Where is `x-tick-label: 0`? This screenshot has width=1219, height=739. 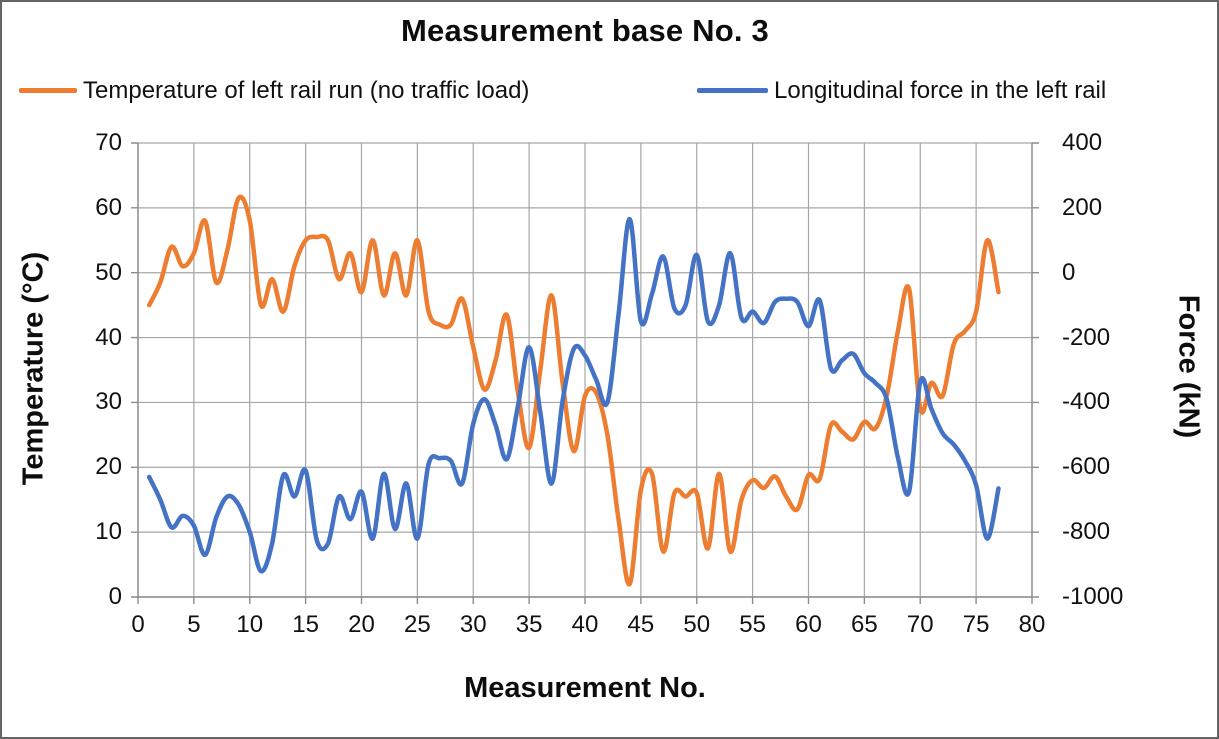 x-tick-label: 0 is located at coordinates (138, 624).